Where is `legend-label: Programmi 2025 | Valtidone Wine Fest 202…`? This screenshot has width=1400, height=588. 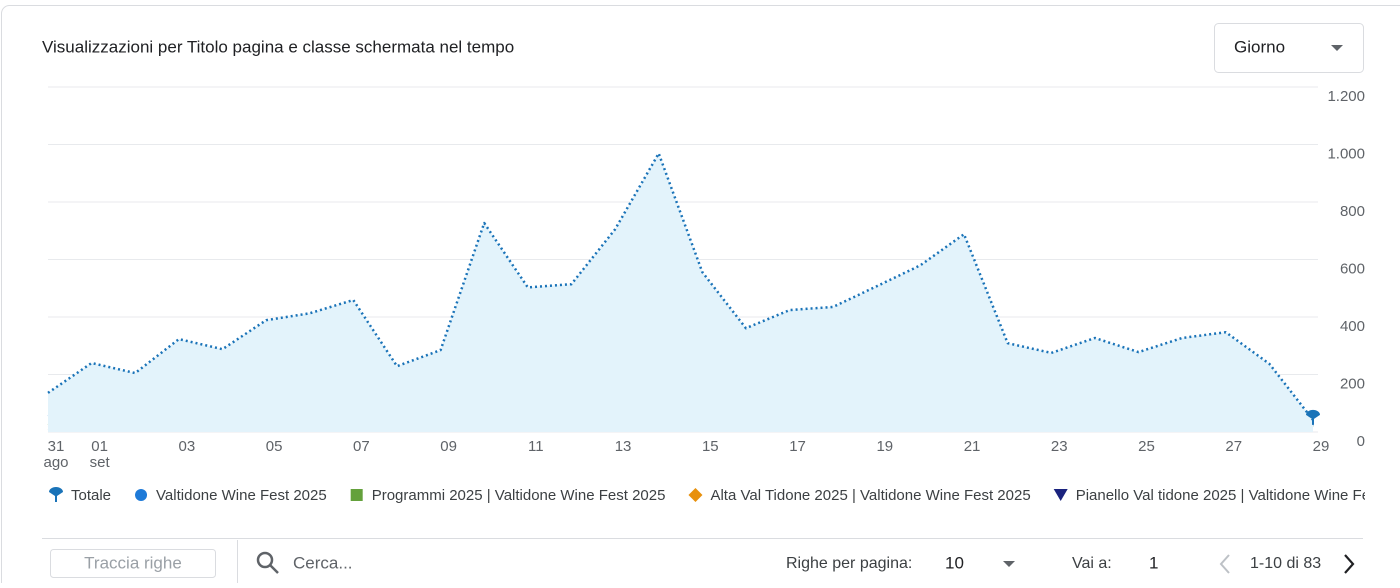
legend-label: Programmi 2025 | Valtidone Wine Fest 202… is located at coordinates (519, 495).